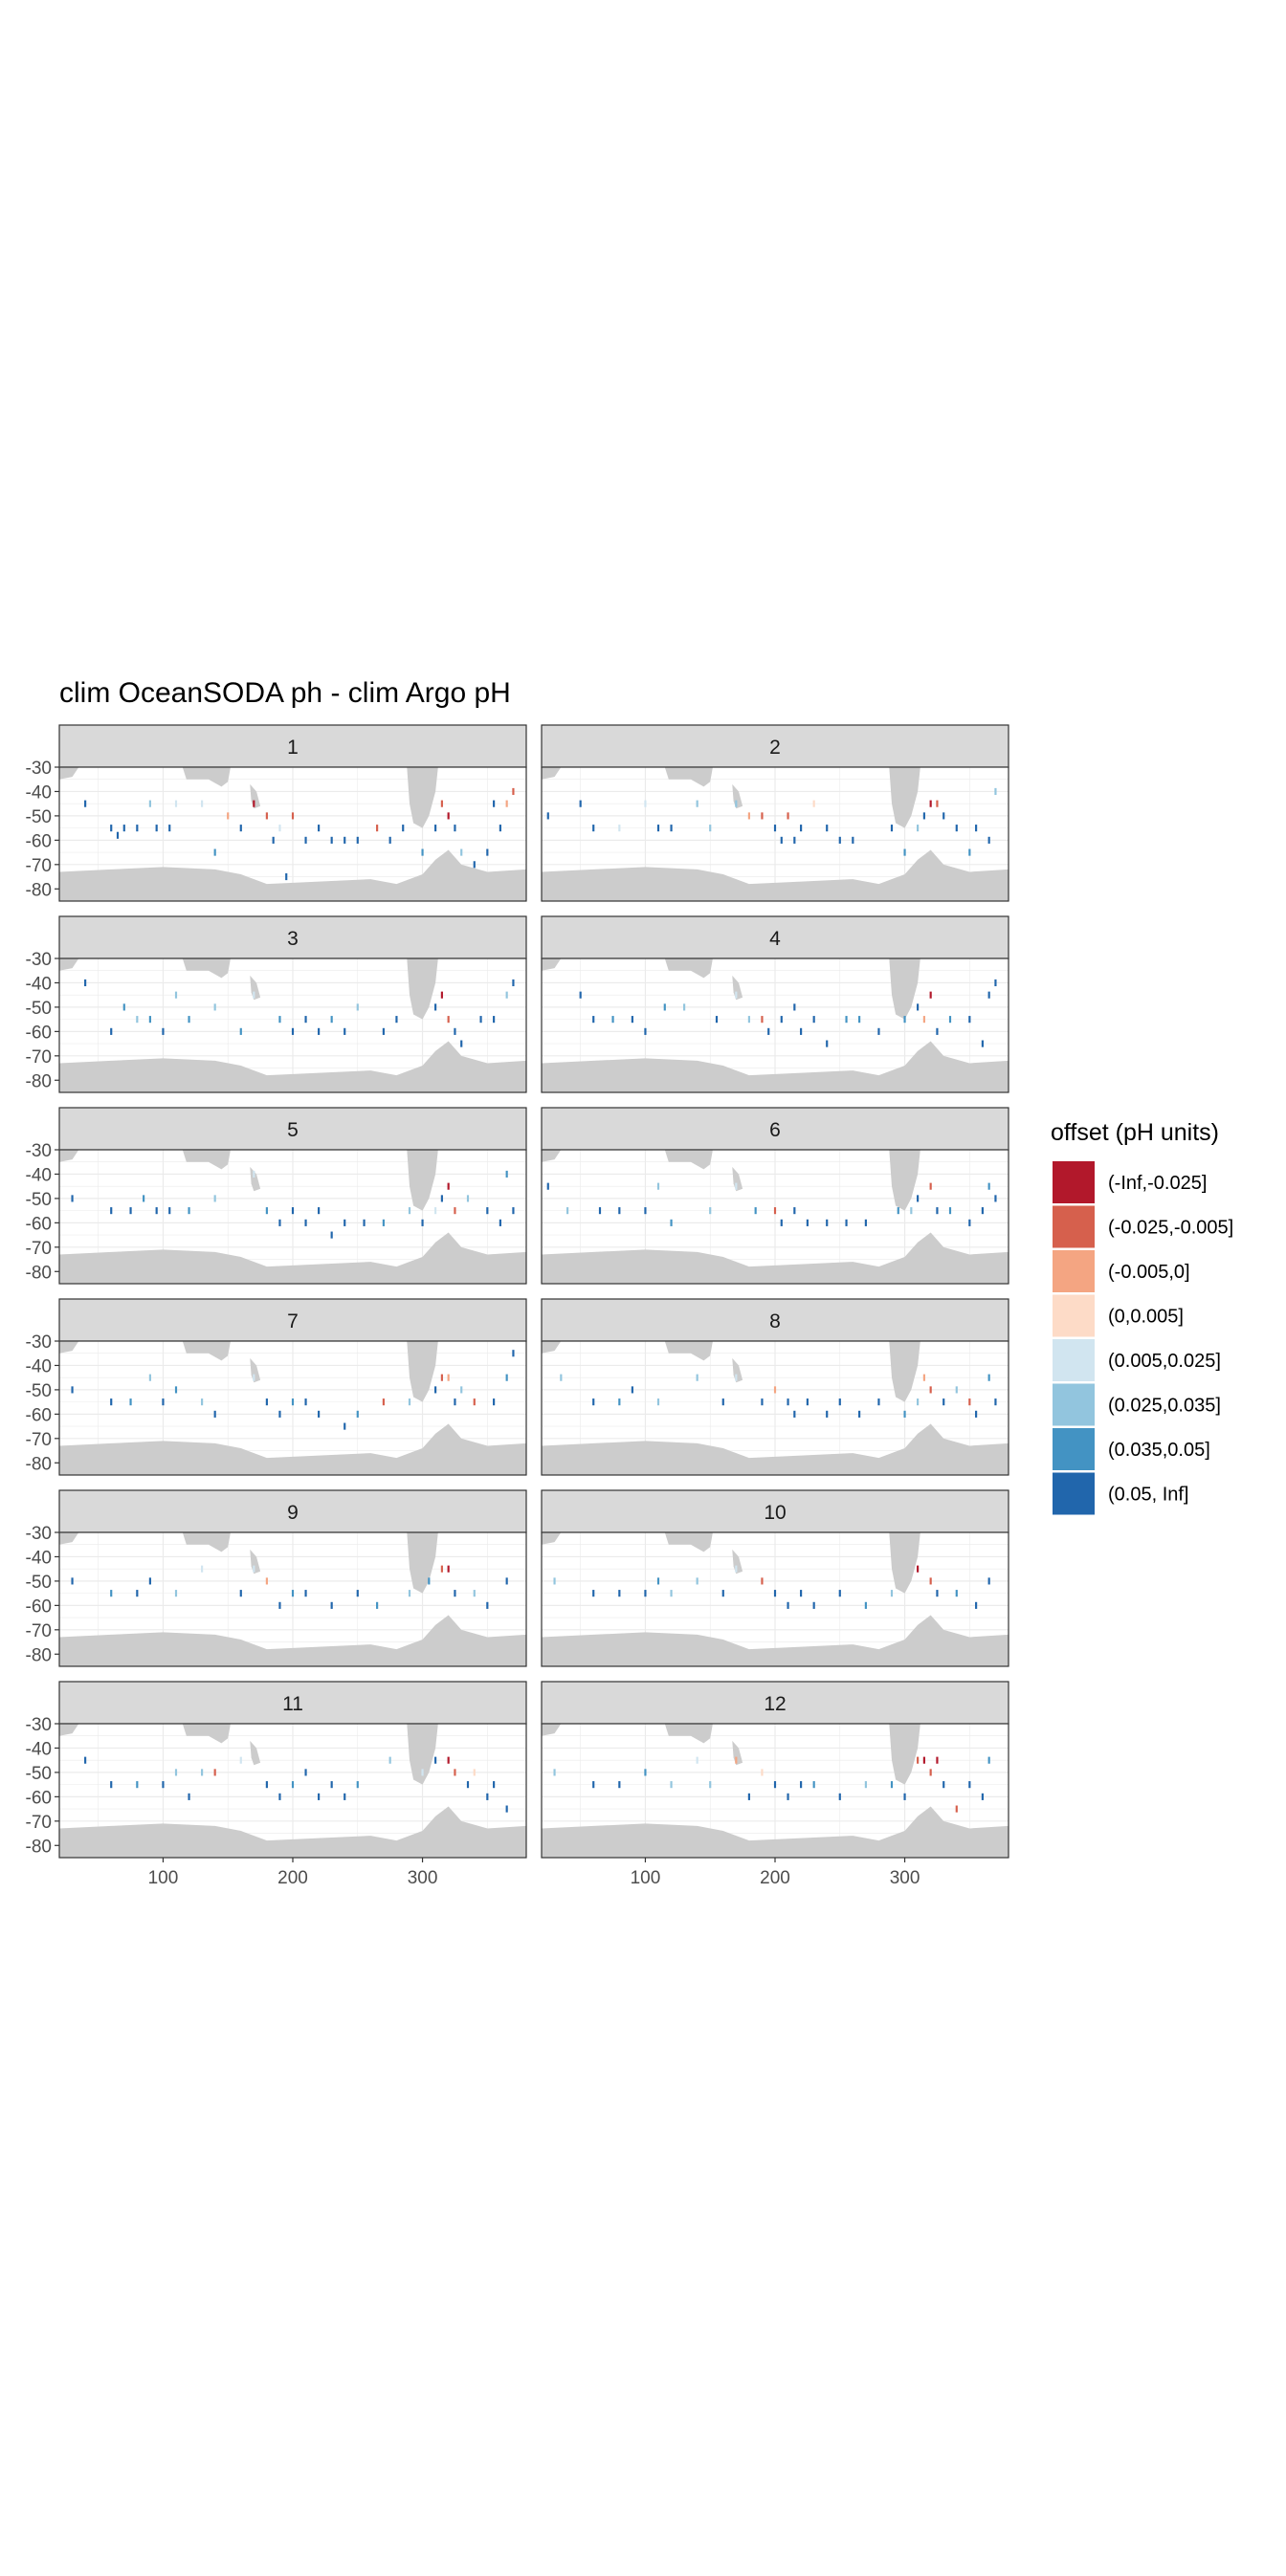 The image size is (1286, 2576). I want to click on facet-panel-3: 3 -30 -40 -50 -60 -70 -80, so click(277, 1004).